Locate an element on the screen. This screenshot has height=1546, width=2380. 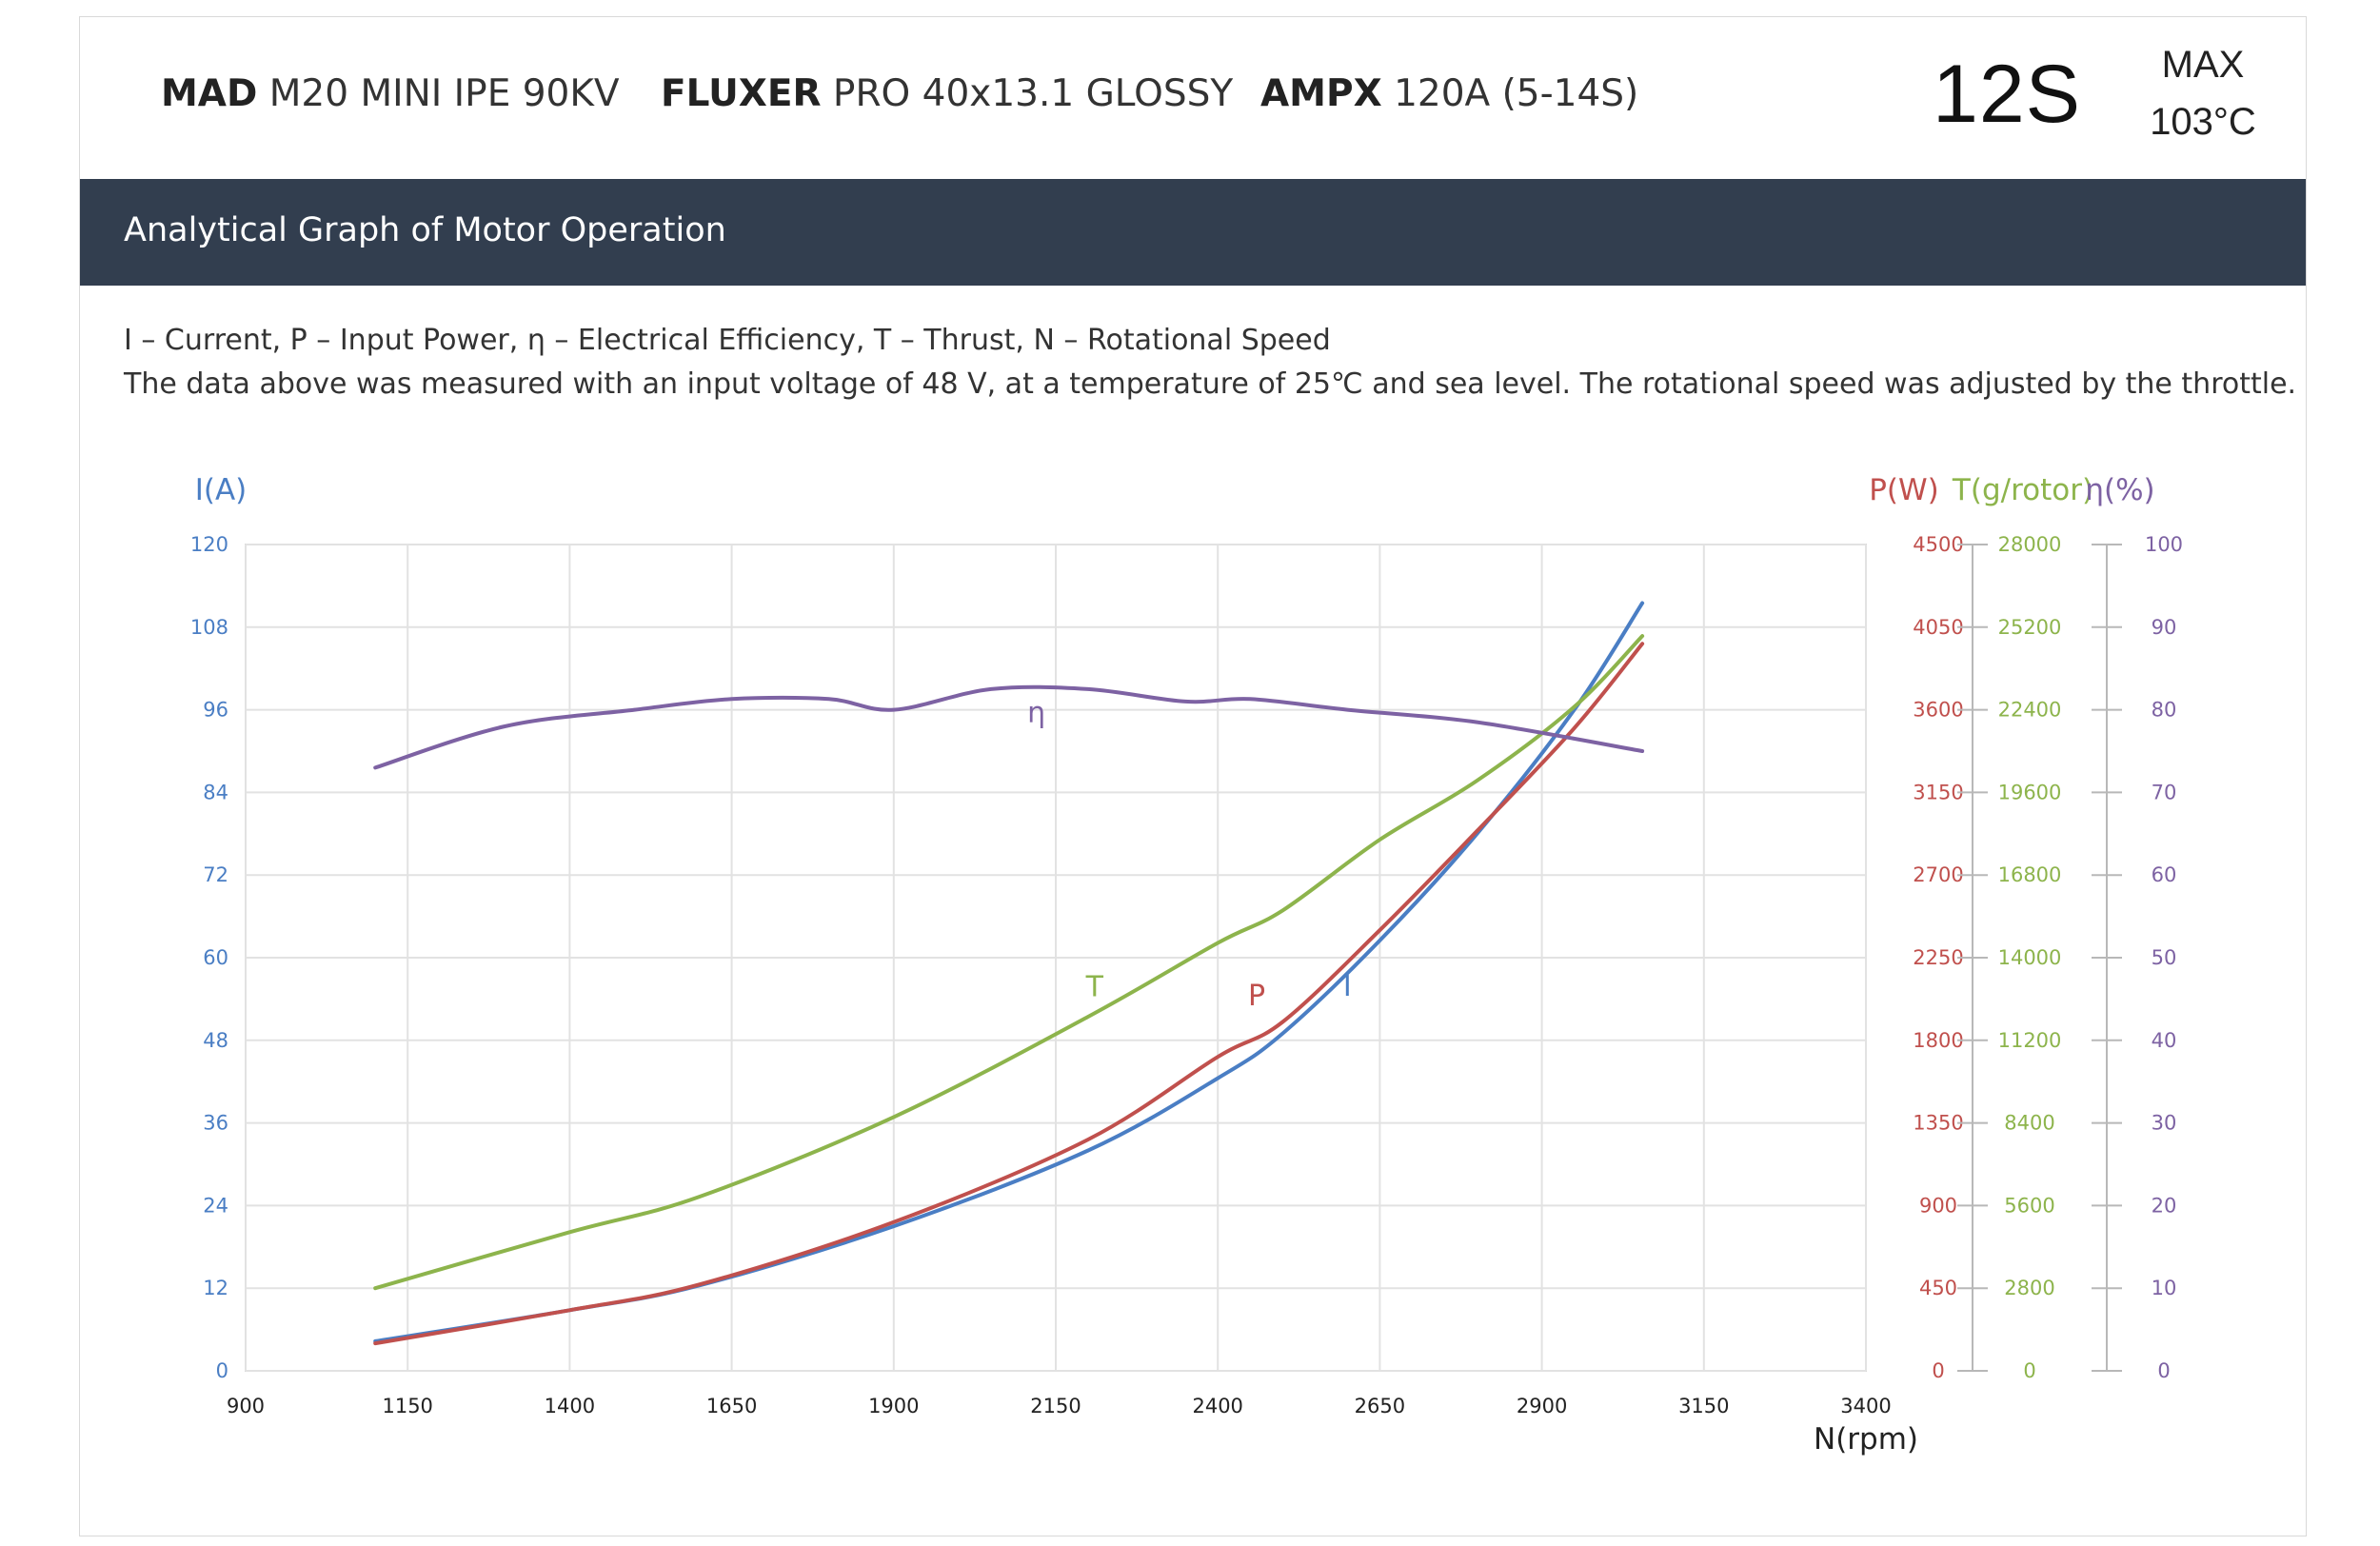
esc-brand: AMPX is located at coordinates (1321, 93).